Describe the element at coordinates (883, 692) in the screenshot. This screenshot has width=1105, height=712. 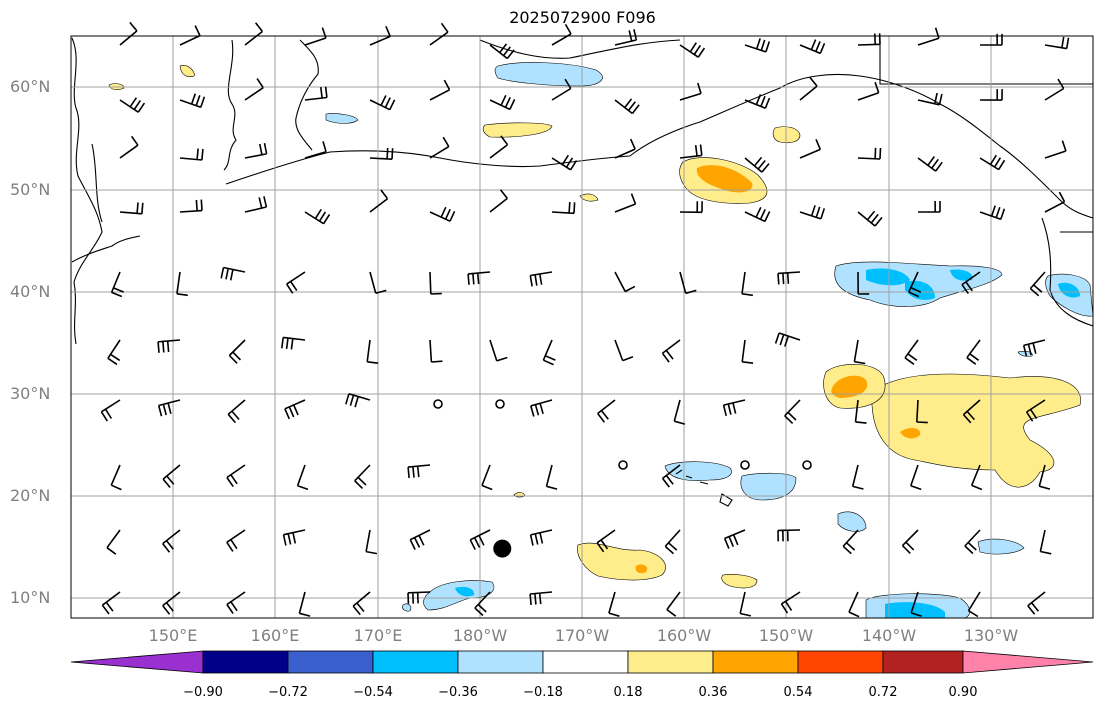
I see `colorbar-tick-label: 0.72` at that location.